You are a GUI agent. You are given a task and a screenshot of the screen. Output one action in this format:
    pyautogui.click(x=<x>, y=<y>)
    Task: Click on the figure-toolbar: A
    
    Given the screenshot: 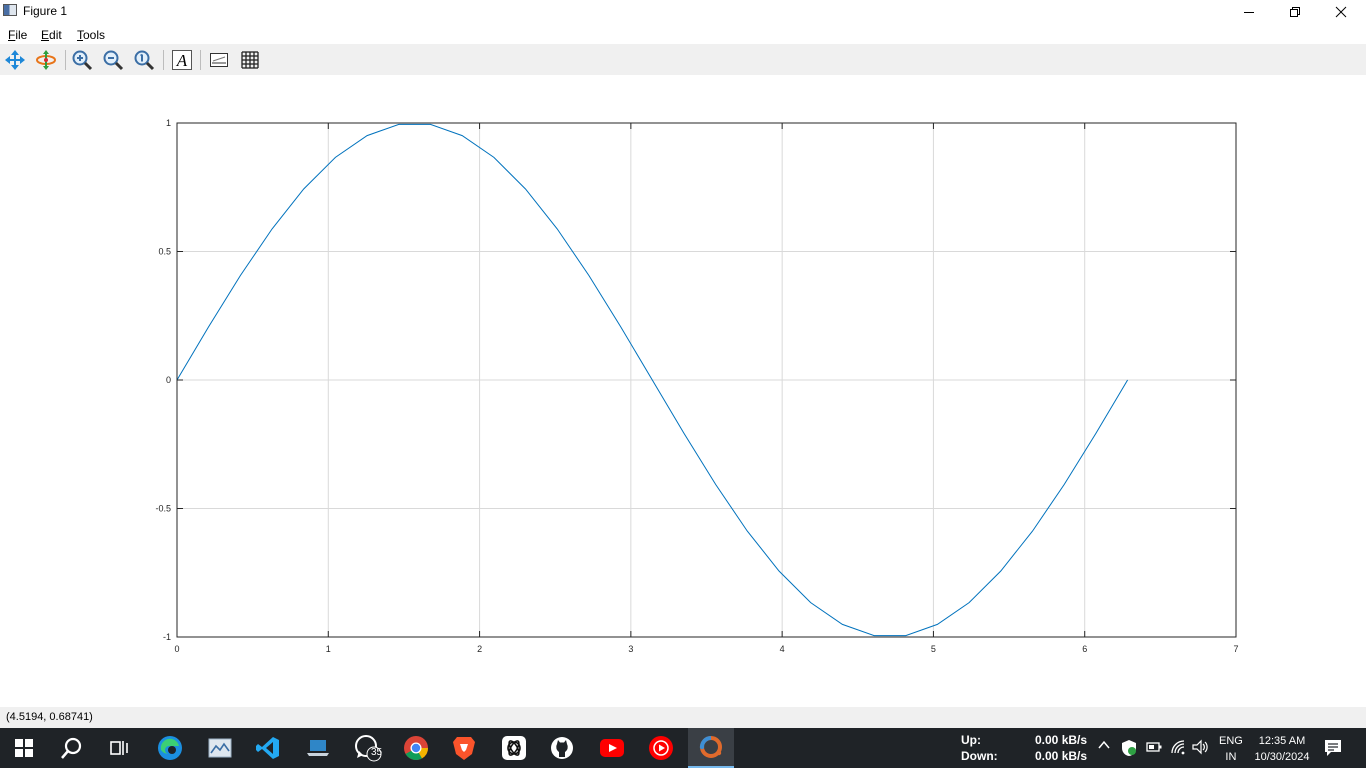 What is the action you would take?
    pyautogui.click(x=683, y=59)
    